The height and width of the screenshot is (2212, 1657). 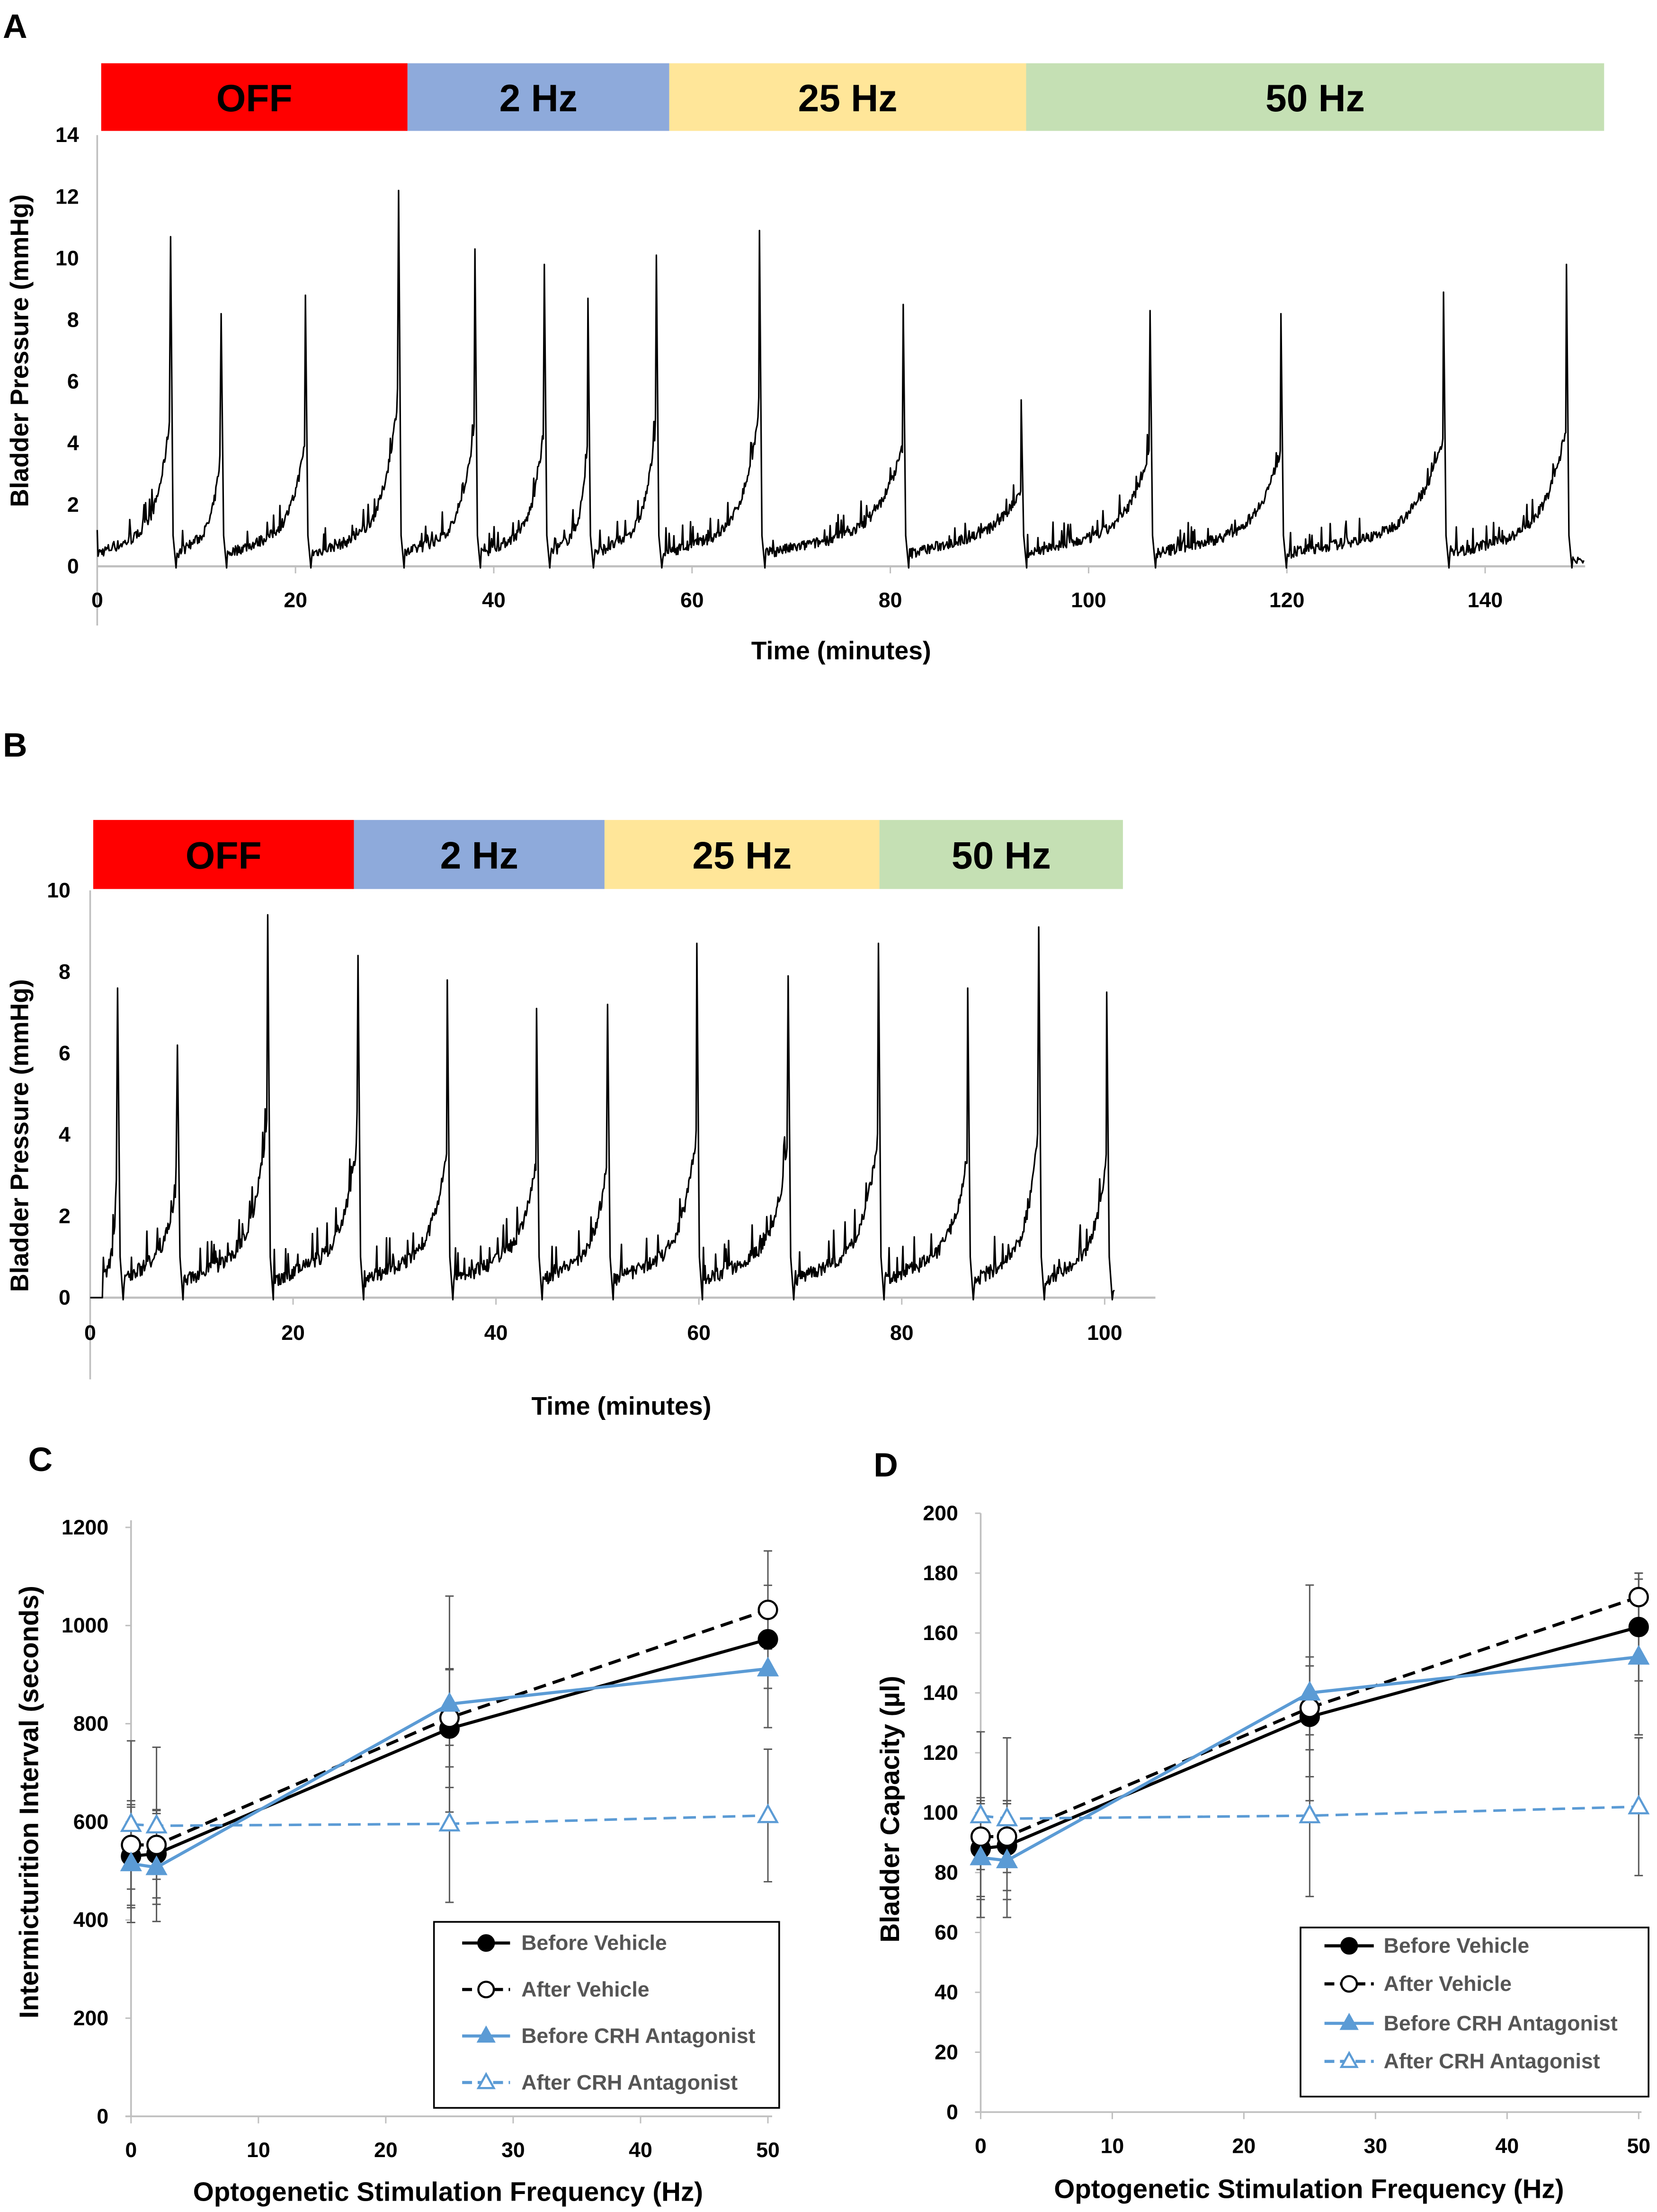 What do you see at coordinates (67, 135) in the screenshot?
I see `y-tick-label-a: 14` at bounding box center [67, 135].